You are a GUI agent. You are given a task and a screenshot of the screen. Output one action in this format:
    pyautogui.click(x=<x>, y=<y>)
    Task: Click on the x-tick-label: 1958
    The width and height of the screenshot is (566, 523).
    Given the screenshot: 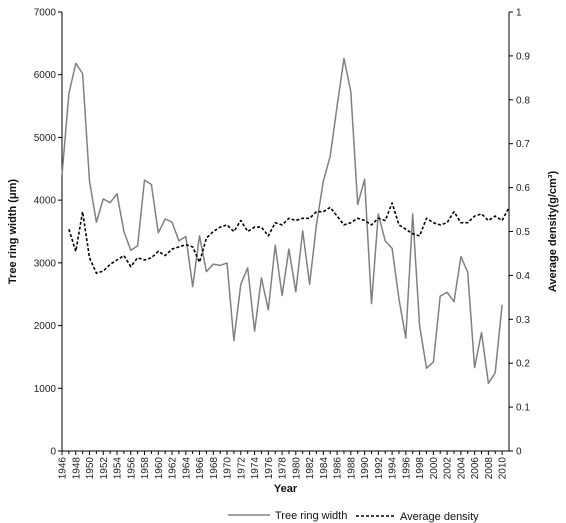 What is the action you would take?
    pyautogui.click(x=145, y=468)
    